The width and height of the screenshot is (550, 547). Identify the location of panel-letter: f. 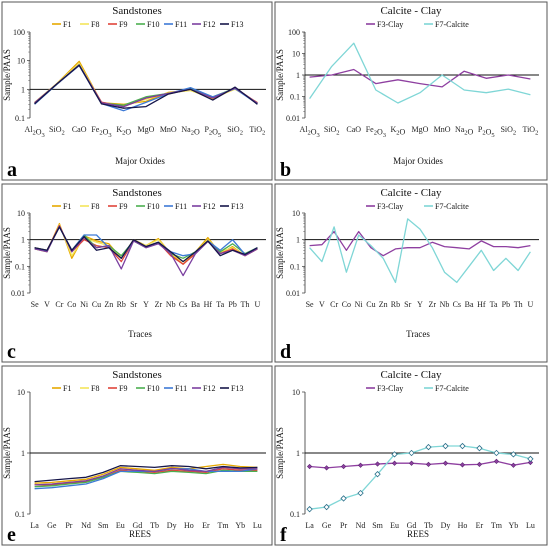
(283, 535).